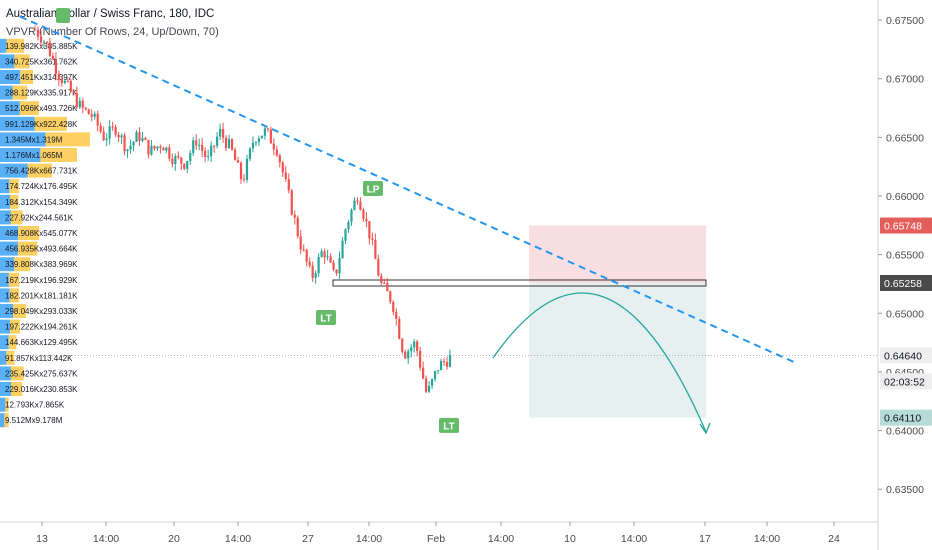 The image size is (932, 550). What do you see at coordinates (905, 21) in the screenshot?
I see `price-tick-label: 0.67500` at bounding box center [905, 21].